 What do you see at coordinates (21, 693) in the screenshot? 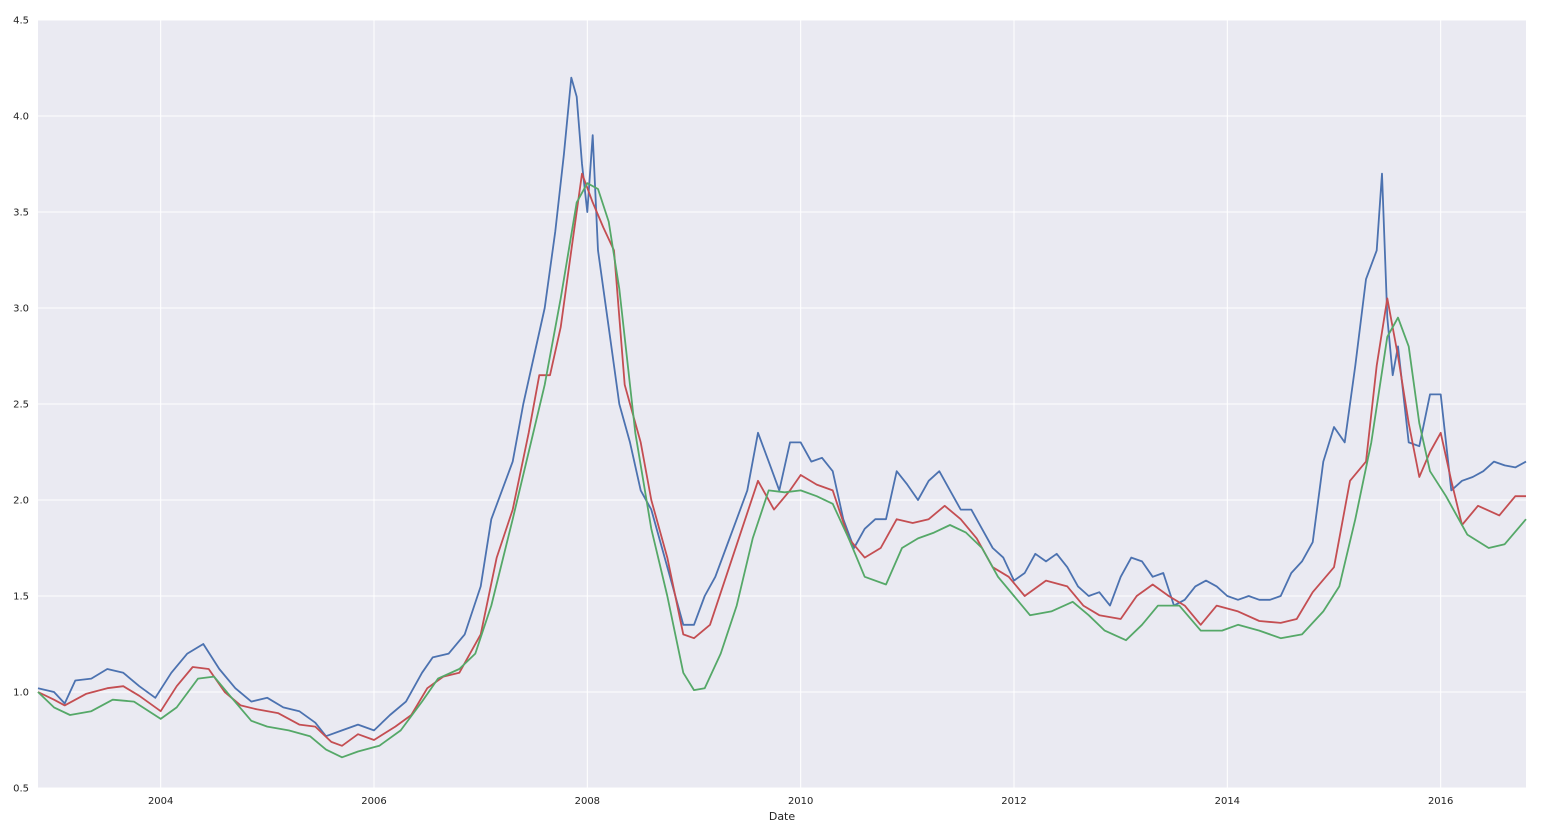
I see `y-tick-label: 1.0` at bounding box center [21, 693].